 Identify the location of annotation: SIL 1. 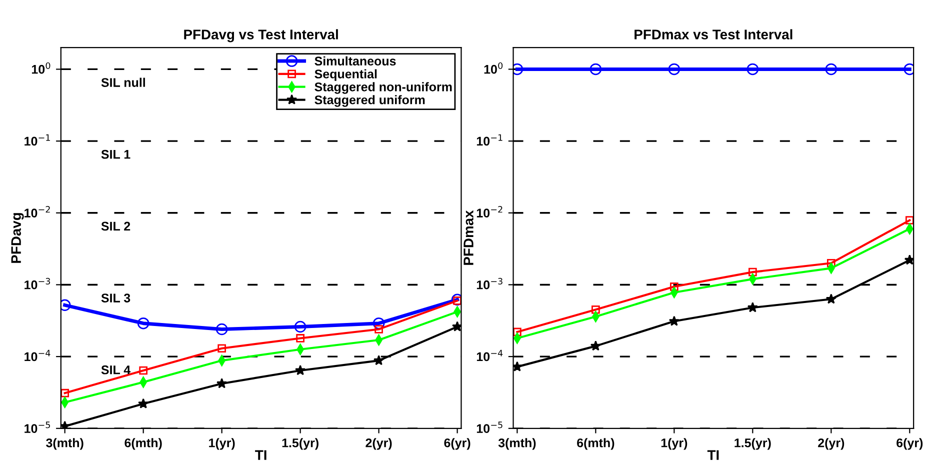
(115, 154).